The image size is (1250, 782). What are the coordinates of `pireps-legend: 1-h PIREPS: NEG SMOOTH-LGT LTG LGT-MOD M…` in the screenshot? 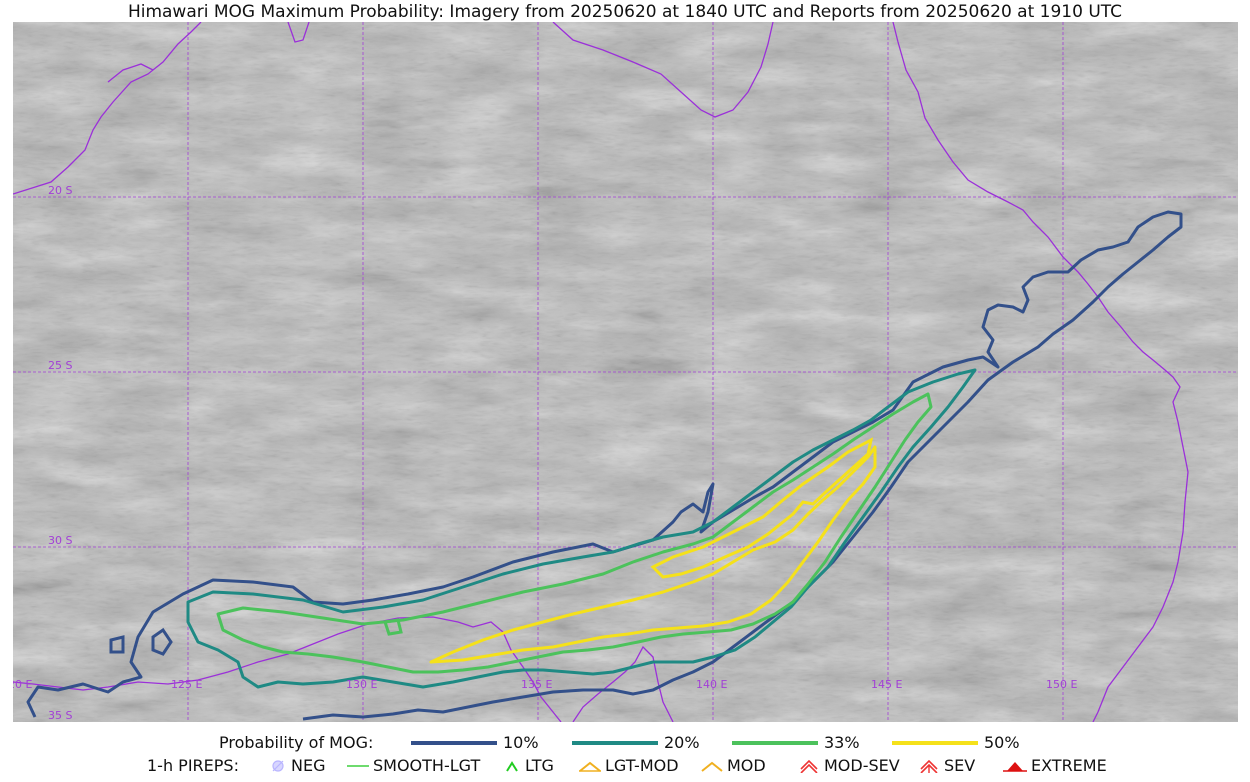 It's located at (625, 767).